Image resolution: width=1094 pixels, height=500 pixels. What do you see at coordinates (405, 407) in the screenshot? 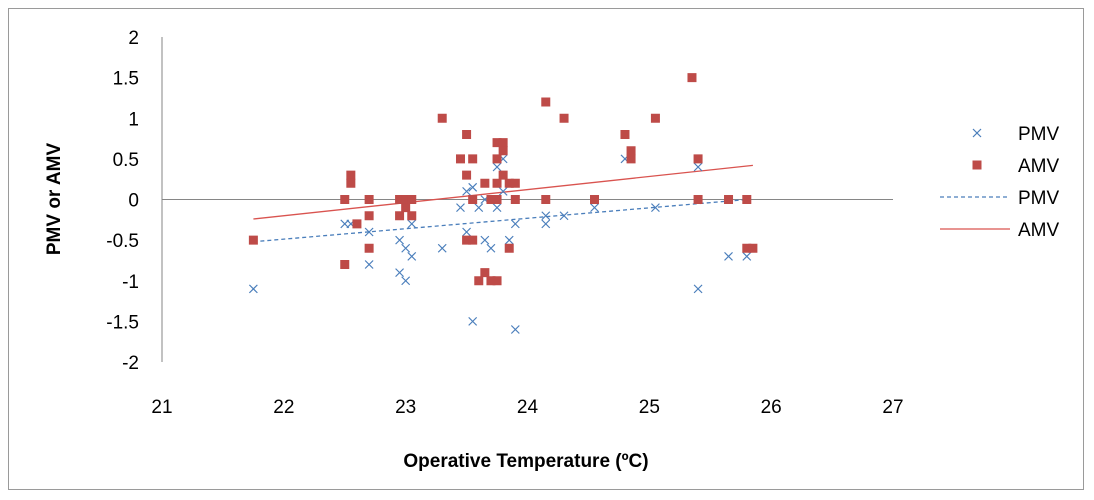
I see `x-tick-label: 23` at bounding box center [405, 407].